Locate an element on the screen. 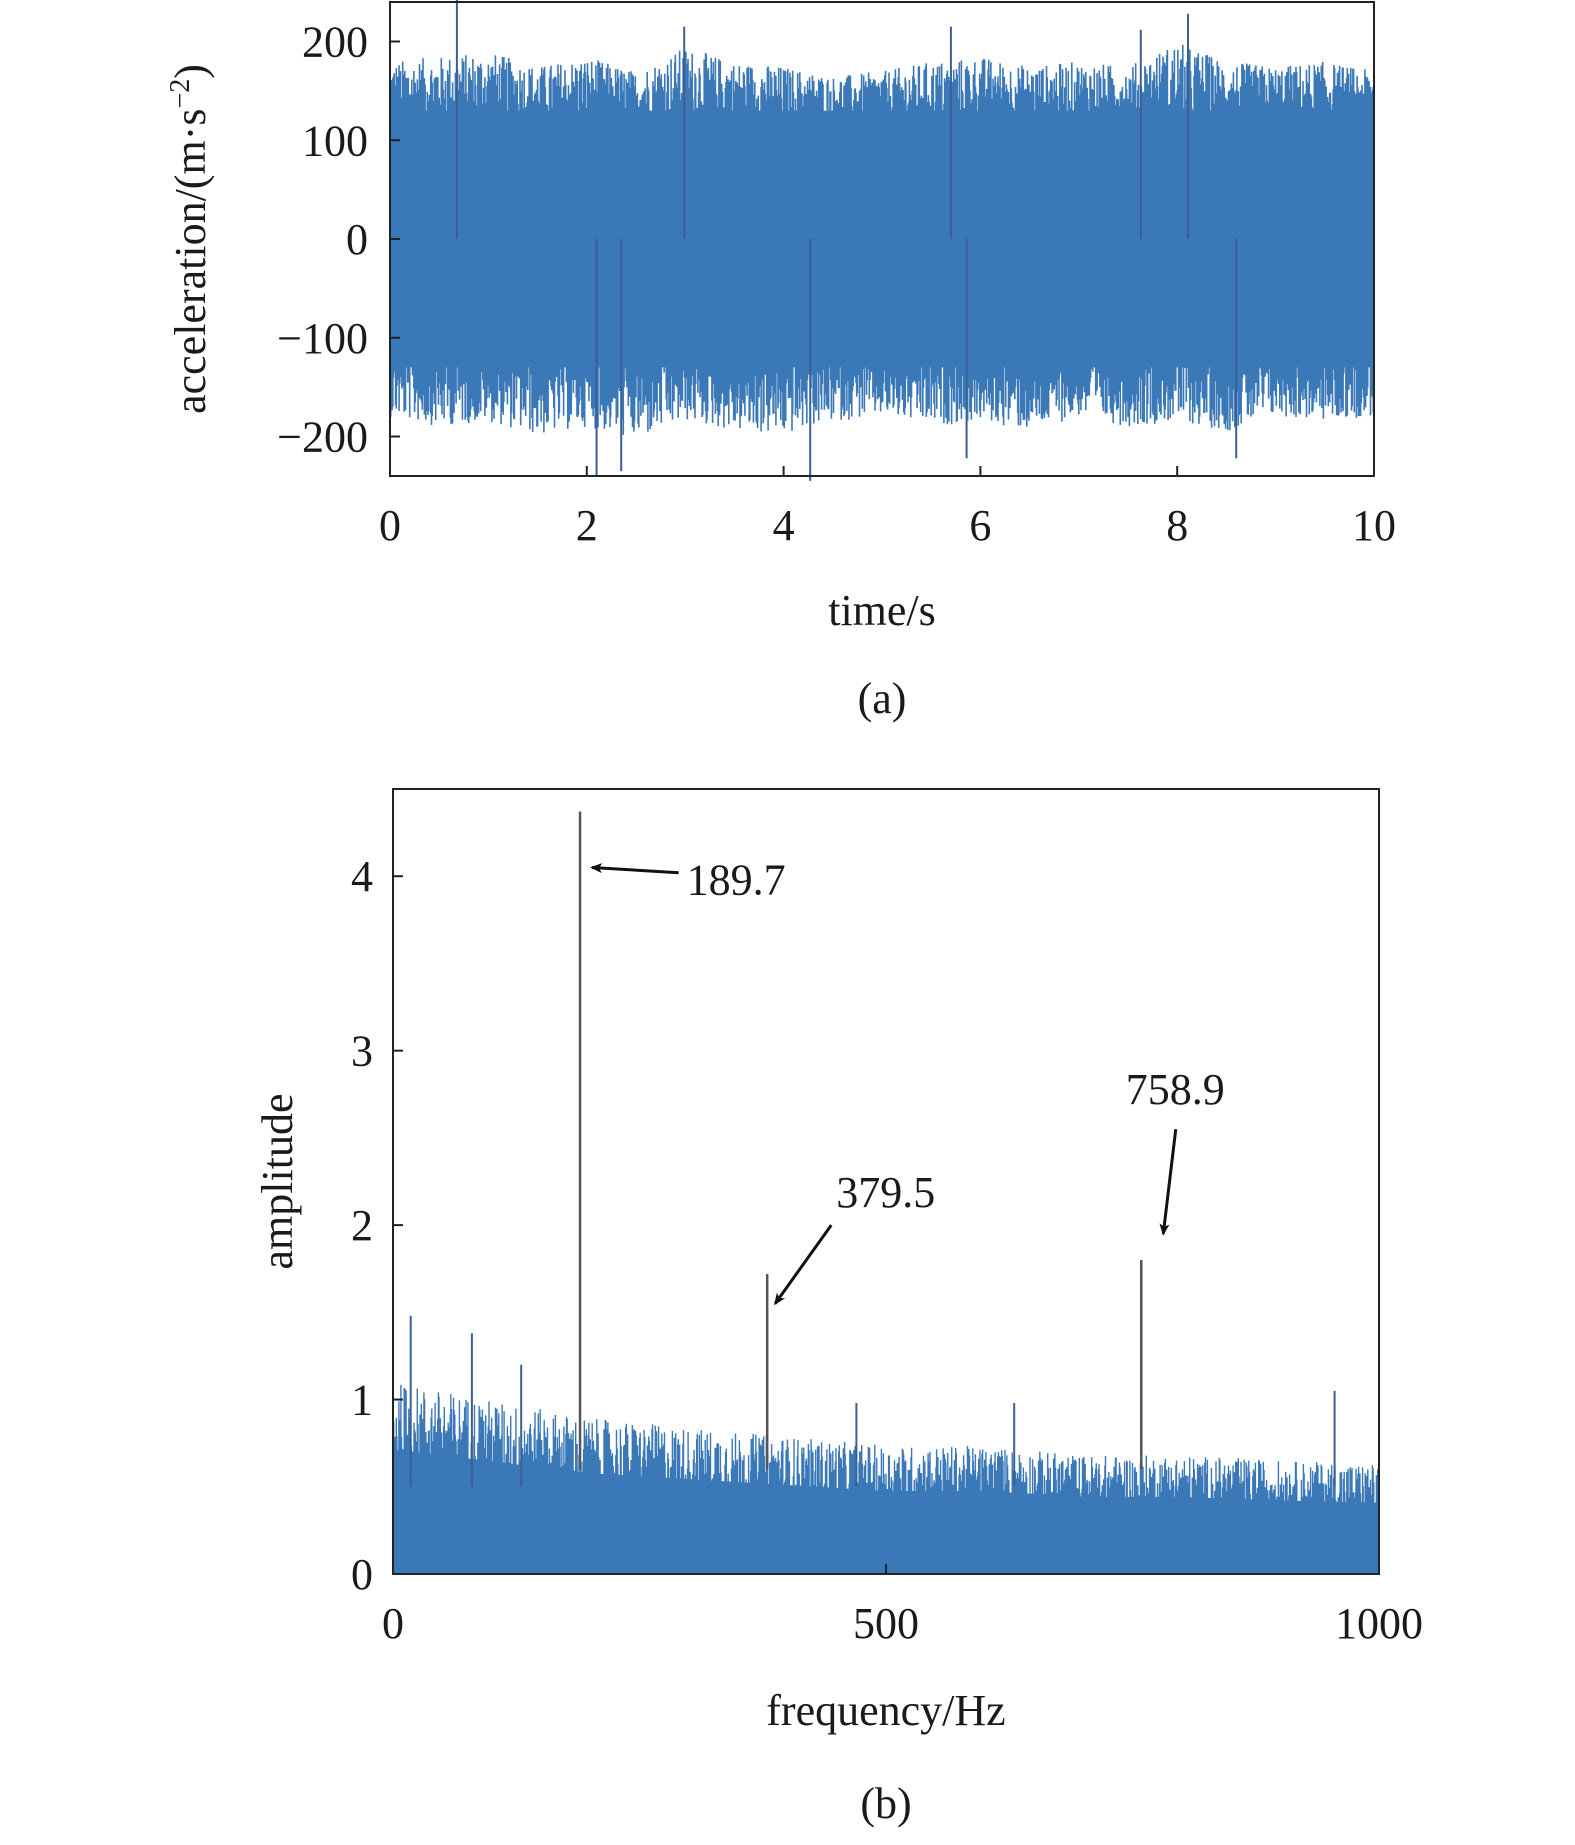 The height and width of the screenshot is (1845, 1575). panel-a-x-tick-label: 2 is located at coordinates (587, 525).